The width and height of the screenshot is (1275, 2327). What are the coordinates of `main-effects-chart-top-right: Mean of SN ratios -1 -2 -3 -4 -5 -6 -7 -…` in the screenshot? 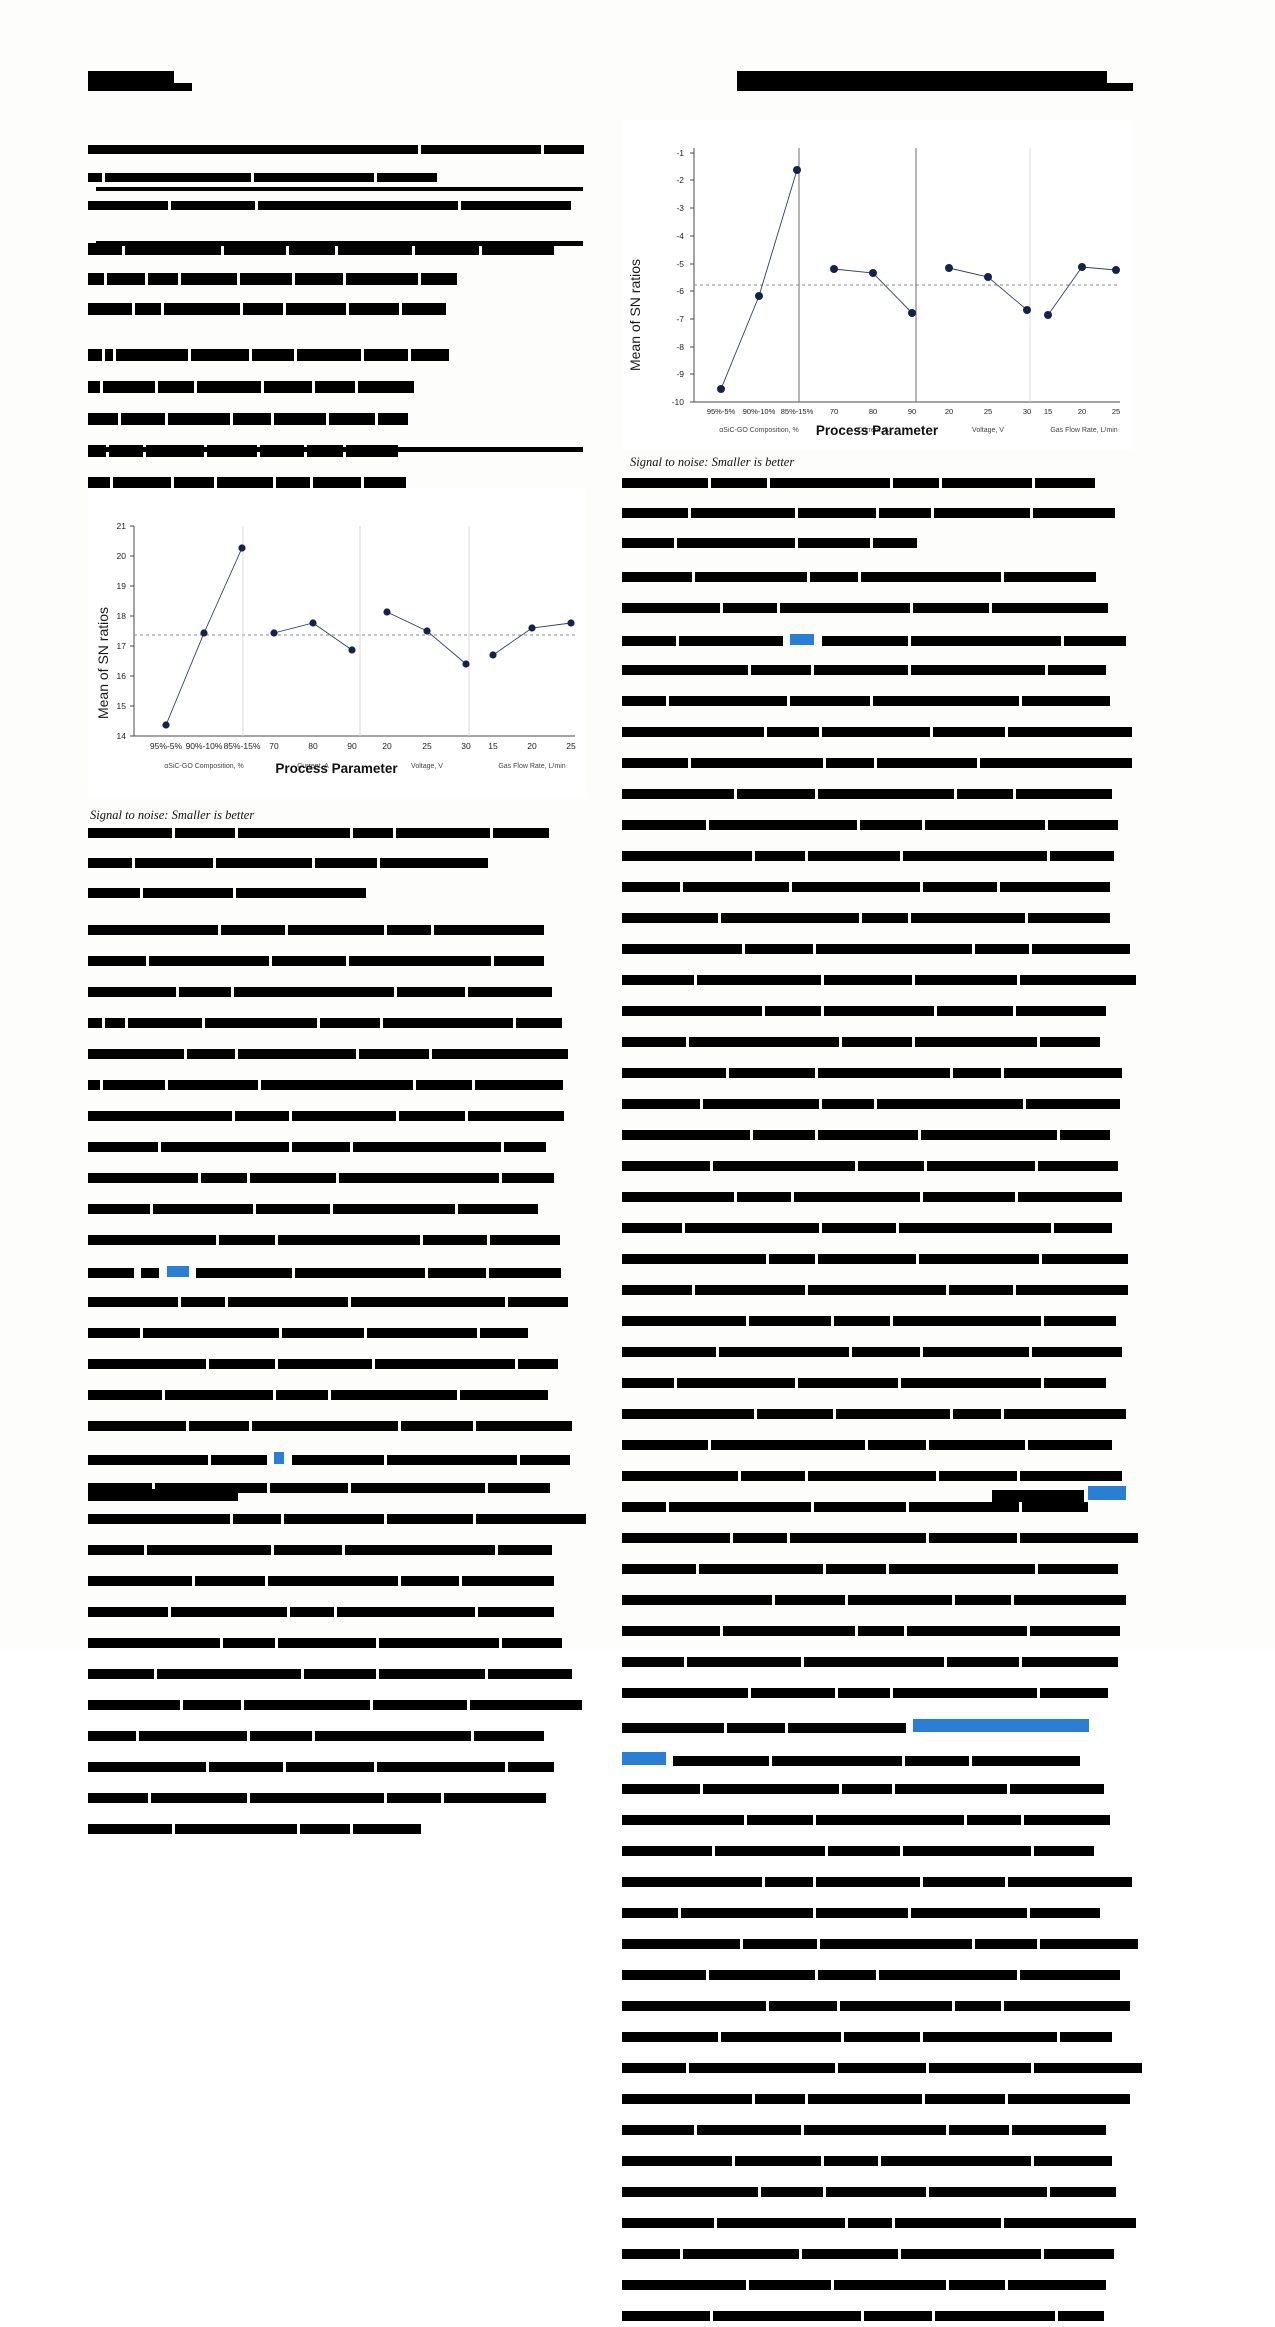 It's located at (877, 285).